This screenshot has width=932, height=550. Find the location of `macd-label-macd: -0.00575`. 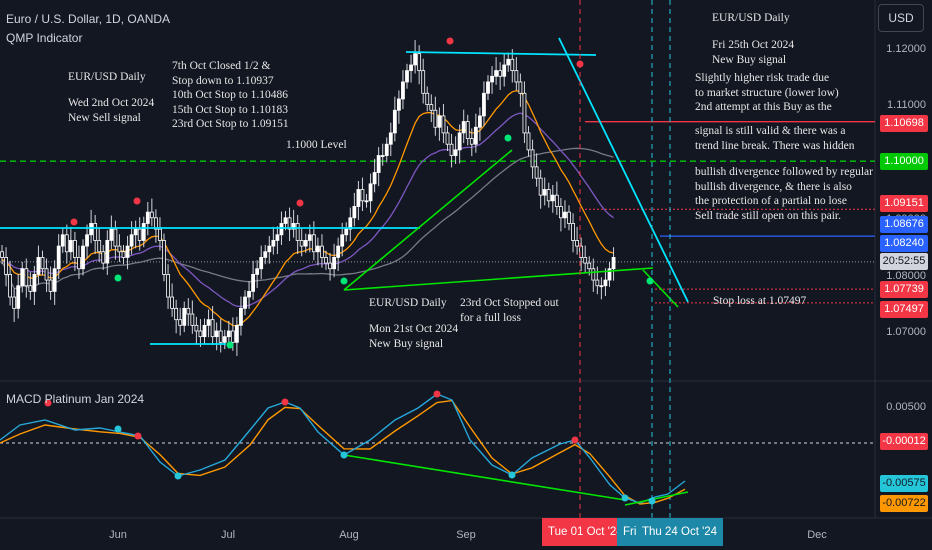

macd-label-macd: -0.00575 is located at coordinates (904, 483).